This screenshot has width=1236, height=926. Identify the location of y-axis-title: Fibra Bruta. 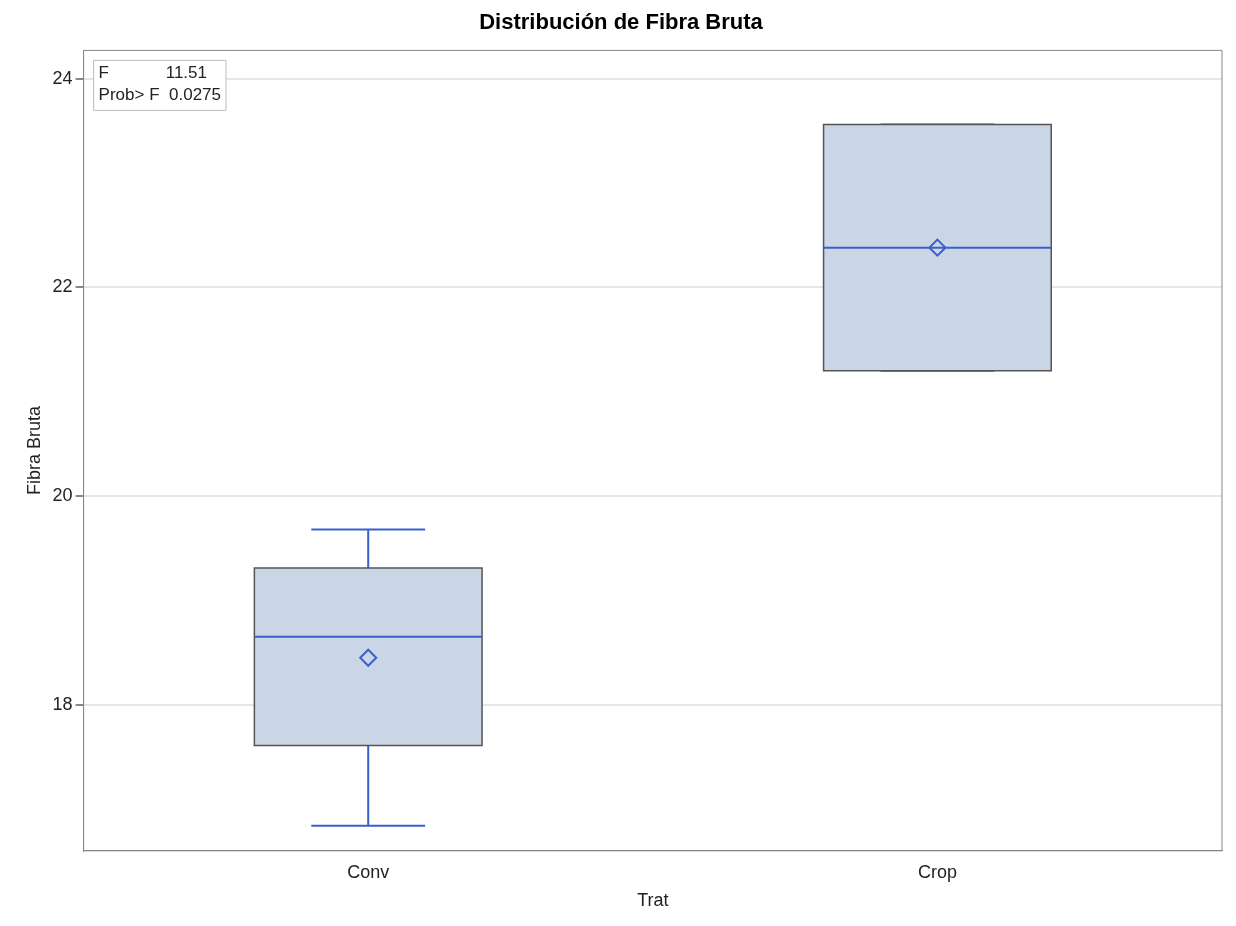
(33, 450).